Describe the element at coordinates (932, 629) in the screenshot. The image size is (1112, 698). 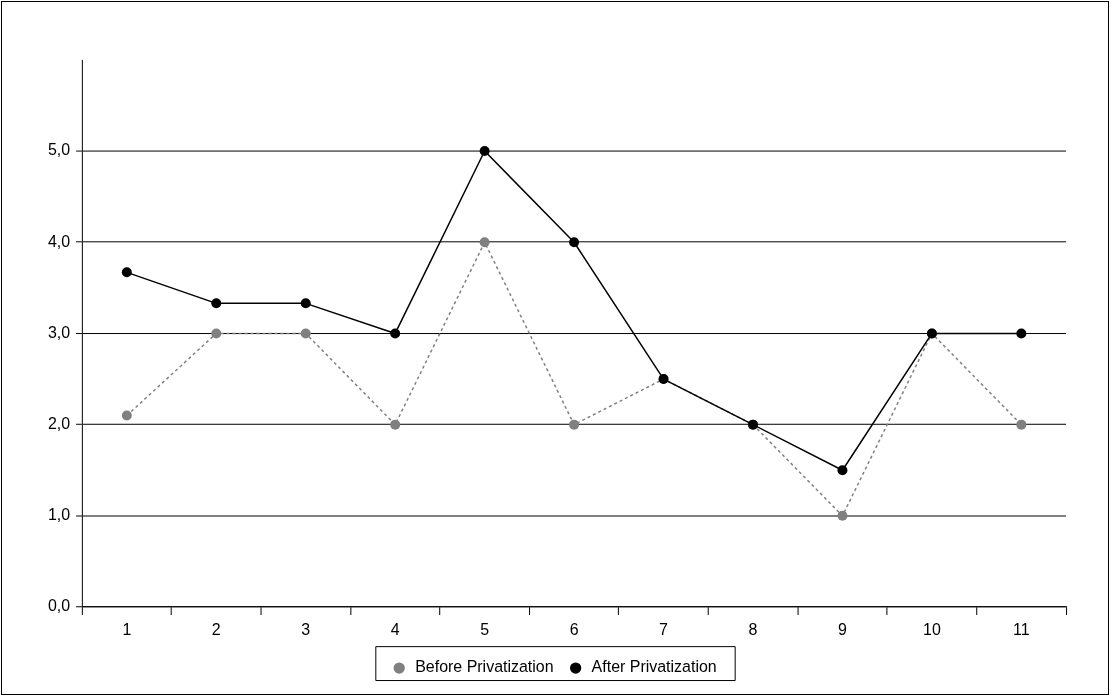
I see `x-tick-label: 10` at that location.